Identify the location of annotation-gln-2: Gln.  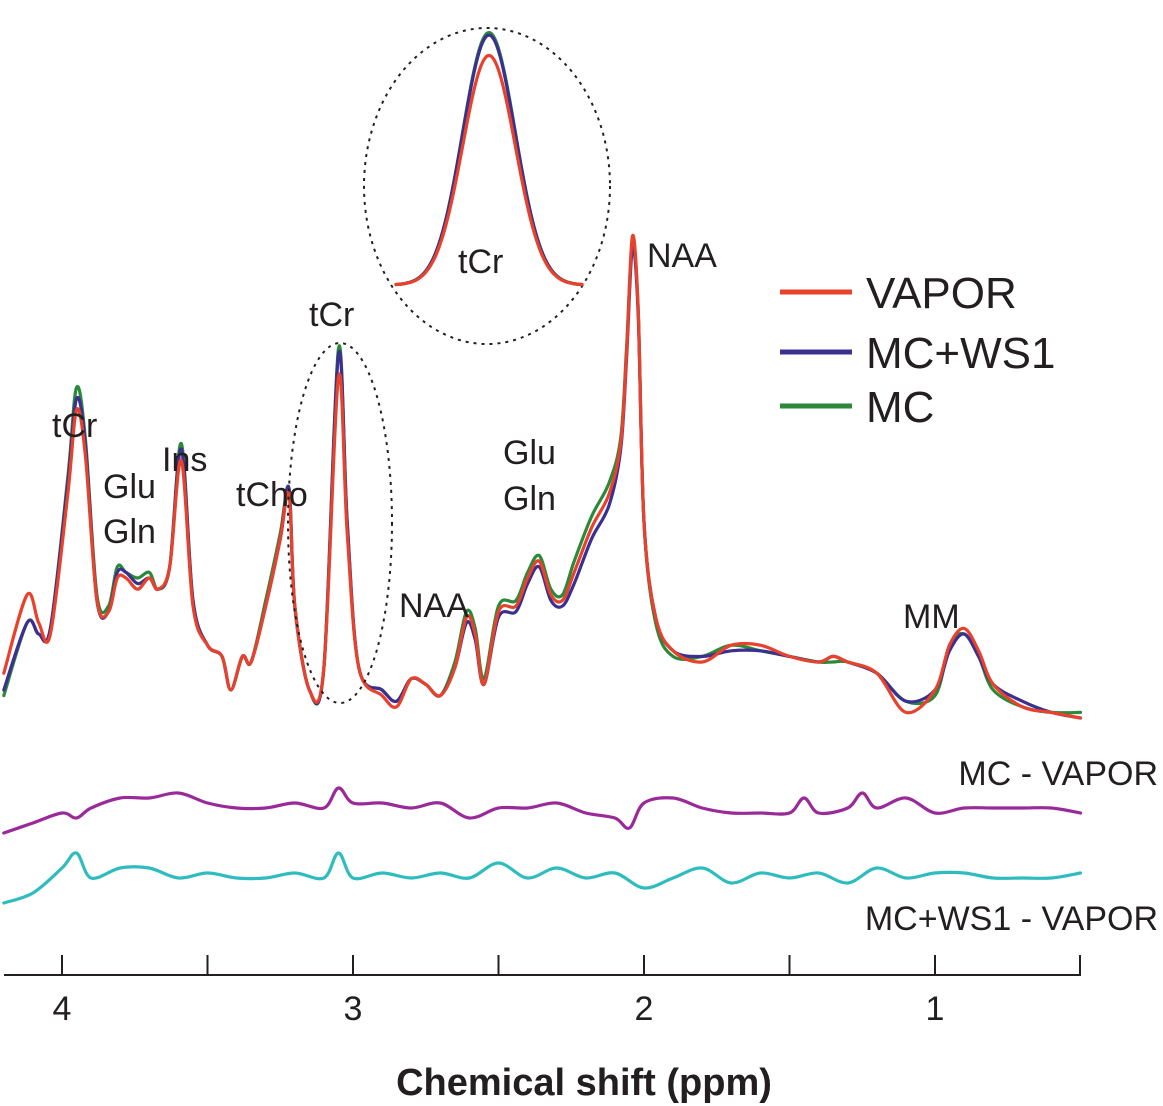
(529, 499).